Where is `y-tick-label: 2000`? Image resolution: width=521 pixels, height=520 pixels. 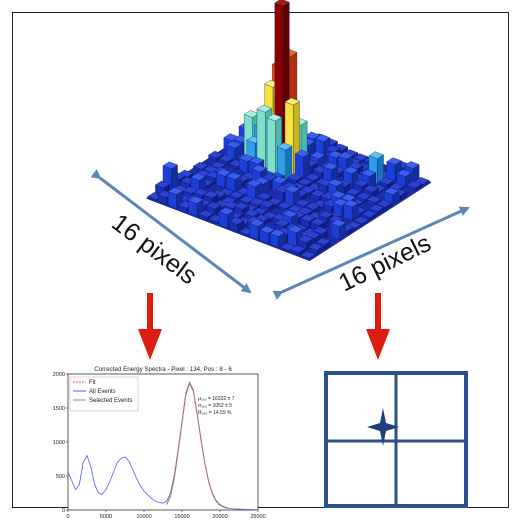 y-tick-label: 2000 is located at coordinates (59, 375).